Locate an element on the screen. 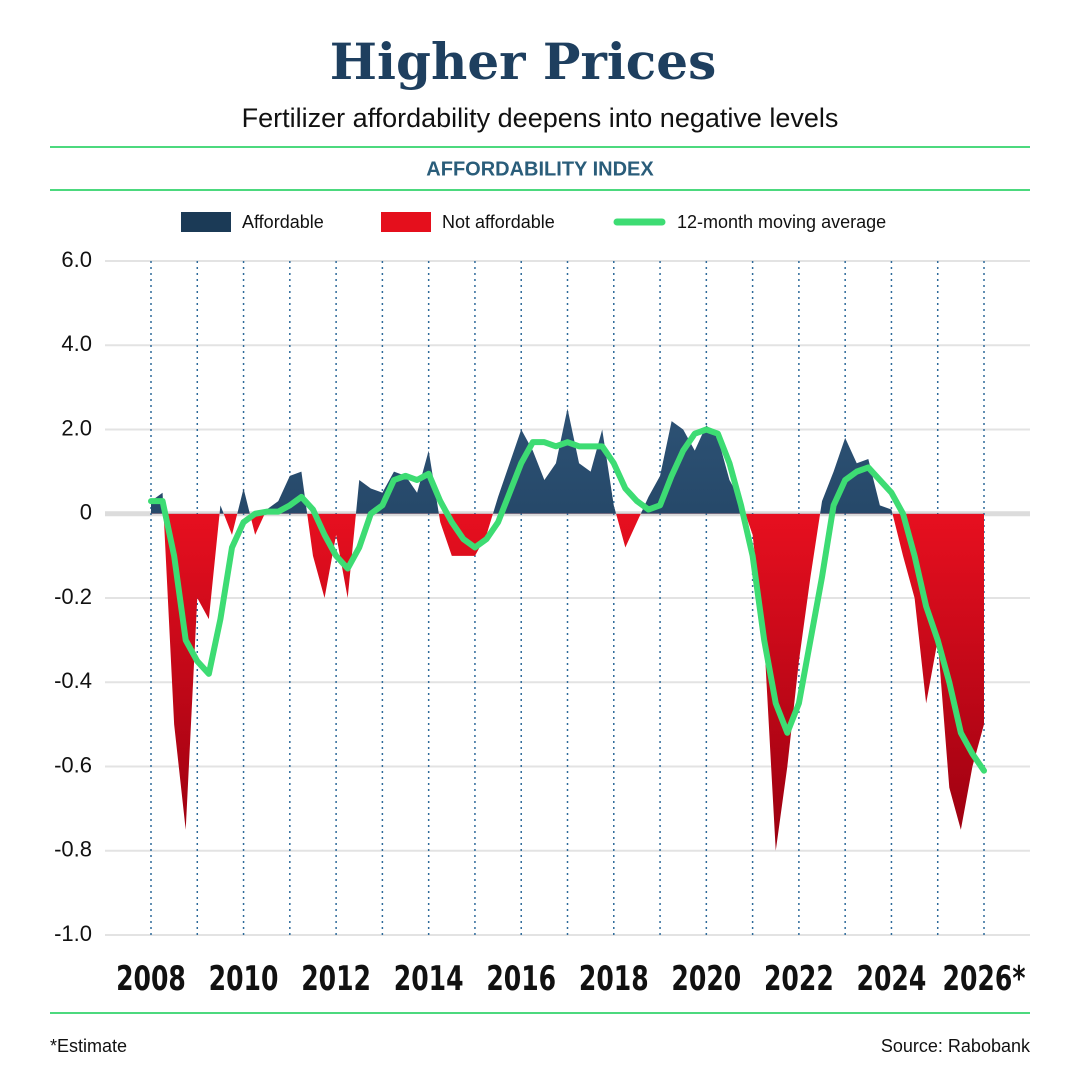 Image resolution: width=1080 pixels, height=1080 pixels. x-tick-label: 2008 is located at coordinates (151, 978).